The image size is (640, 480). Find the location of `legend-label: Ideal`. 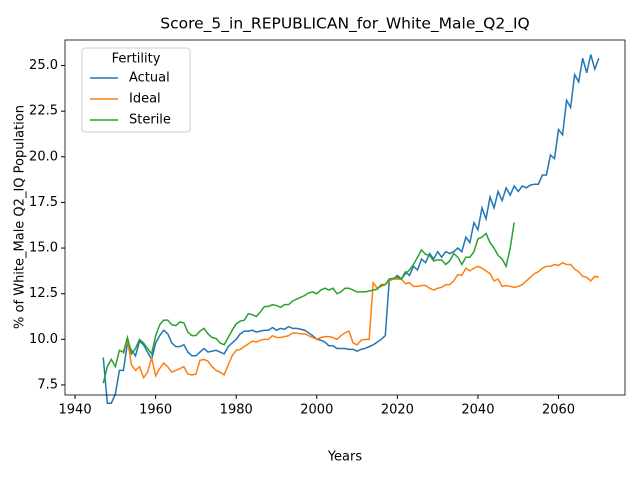

legend-label: Ideal is located at coordinates (145, 99).